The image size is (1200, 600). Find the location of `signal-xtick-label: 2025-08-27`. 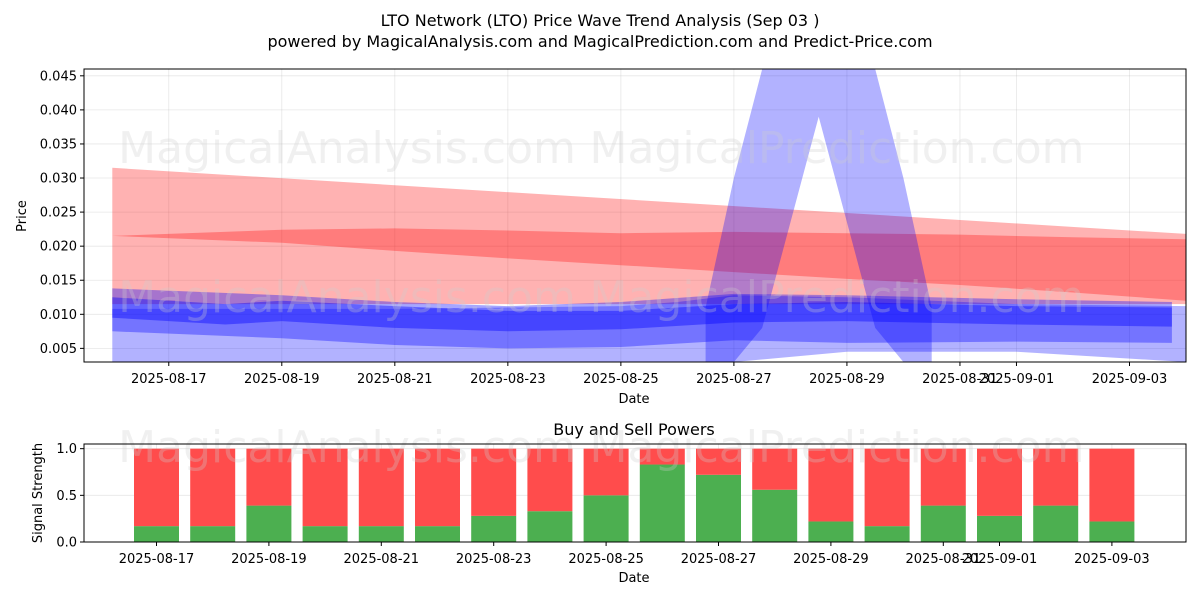

signal-xtick-label: 2025-08-27 is located at coordinates (719, 559).